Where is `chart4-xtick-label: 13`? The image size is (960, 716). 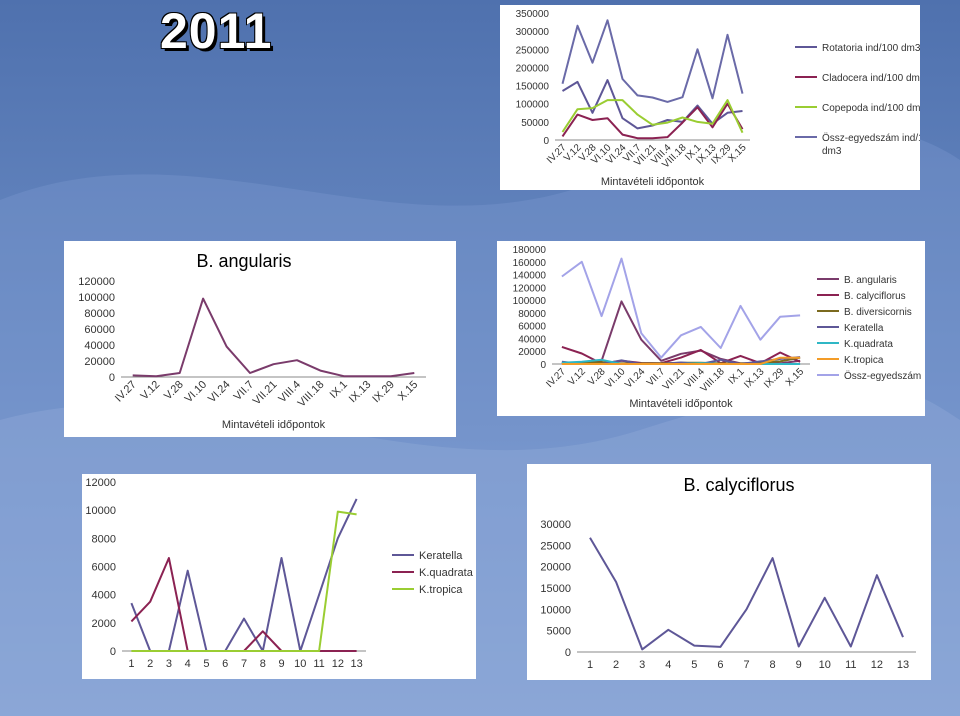
chart4-xtick-label: 13 is located at coordinates (356, 664).